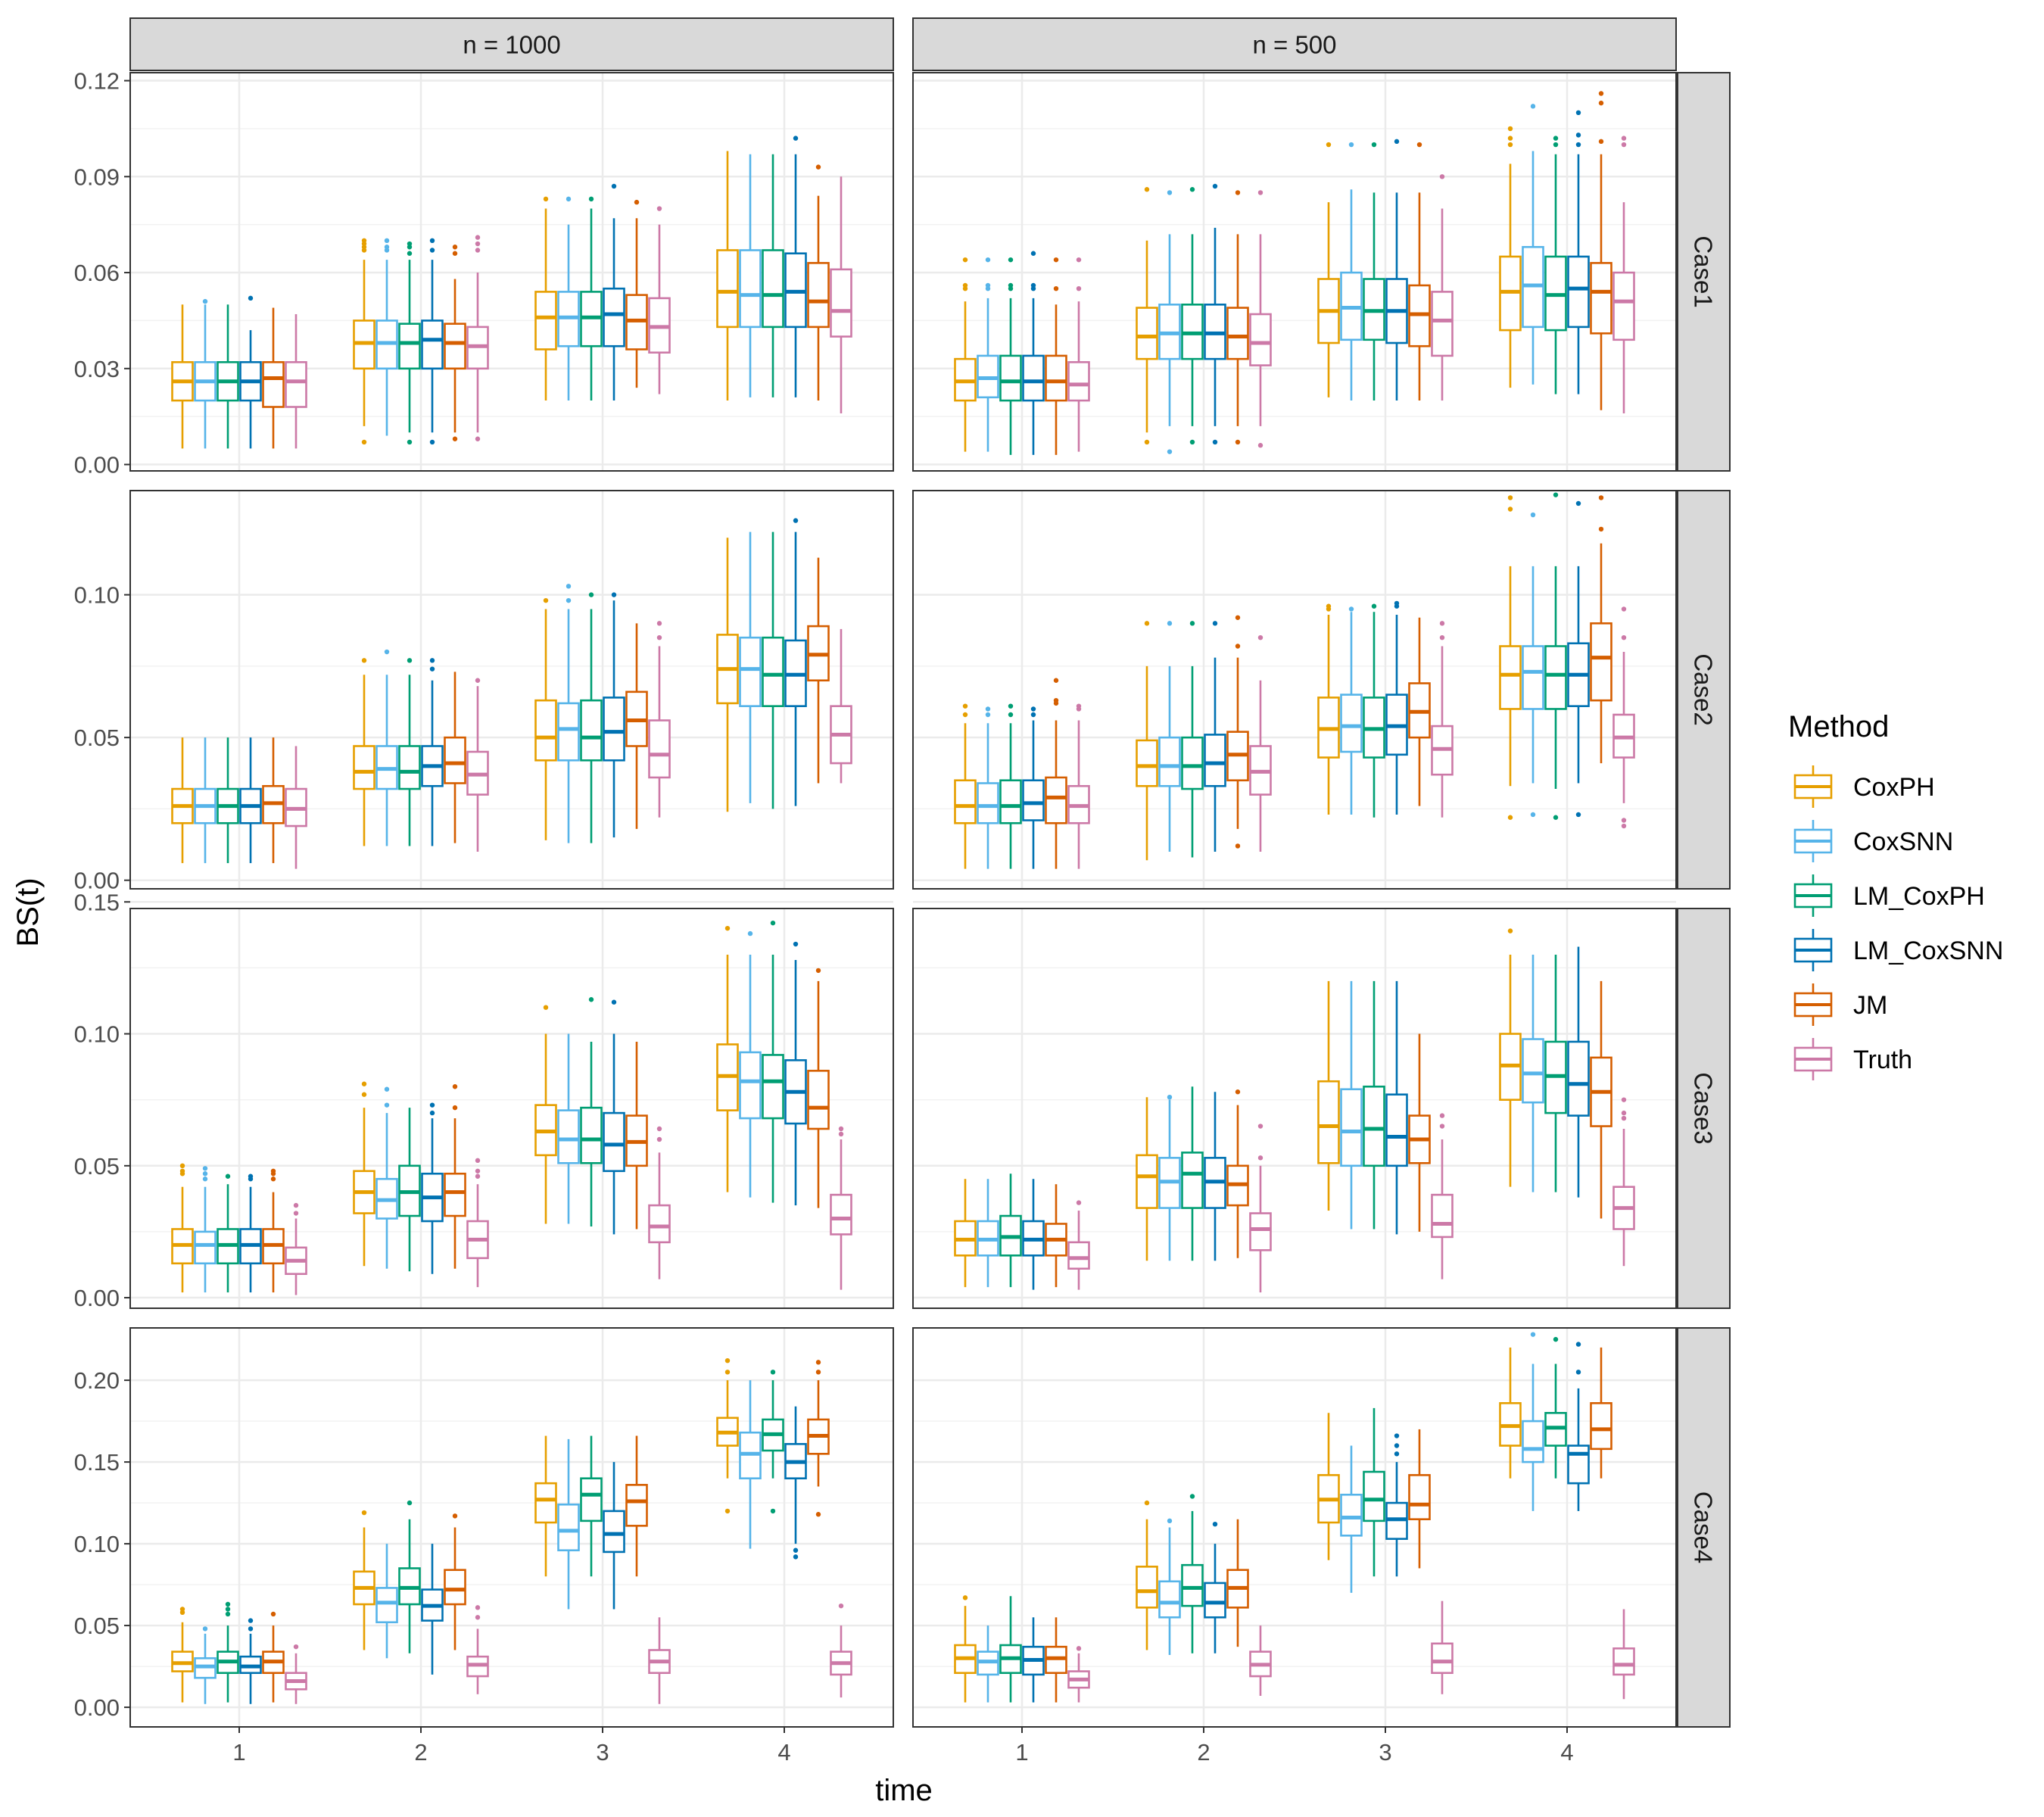 This screenshot has height=1817, width=2044. I want to click on legend-item-truth: Truth, so click(1852, 1059).